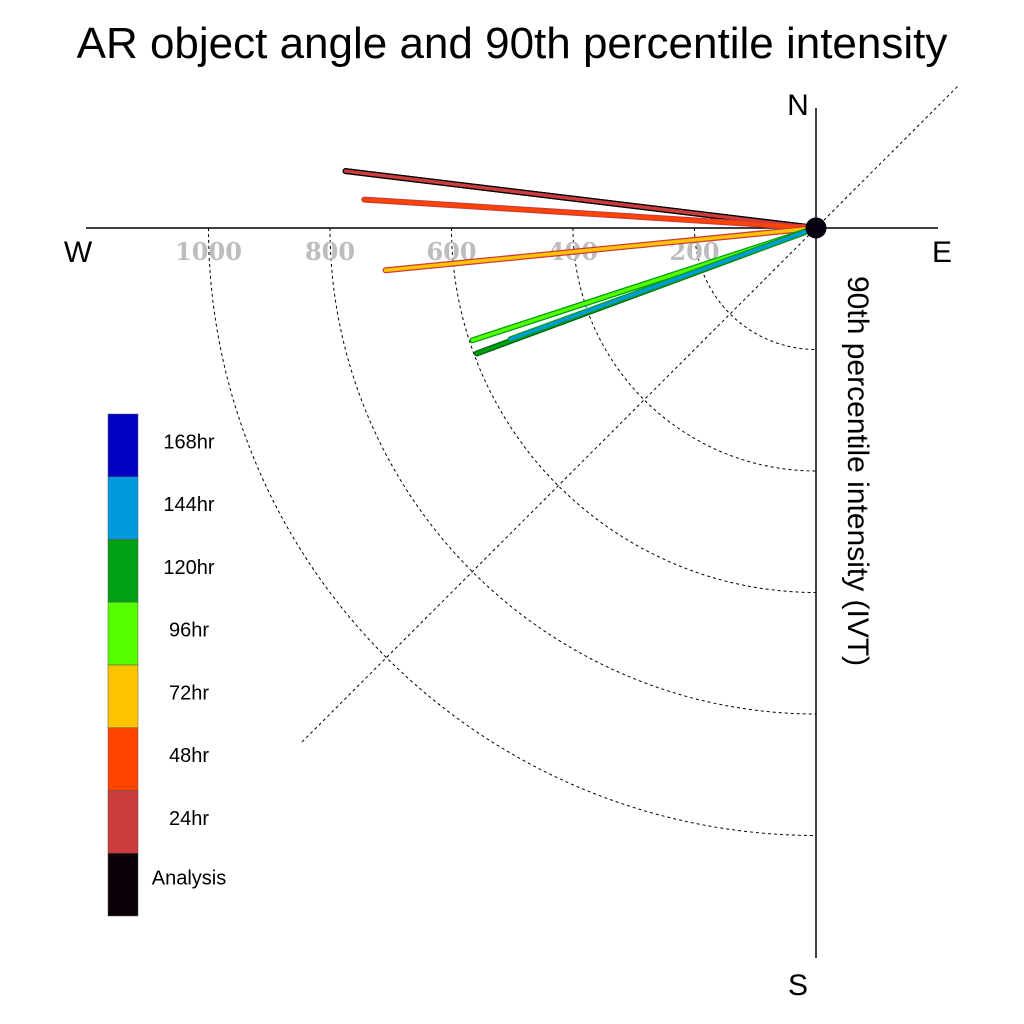 The width and height of the screenshot is (1024, 1024). I want to click on legend-label-120hr: 120hr, so click(188, 568).